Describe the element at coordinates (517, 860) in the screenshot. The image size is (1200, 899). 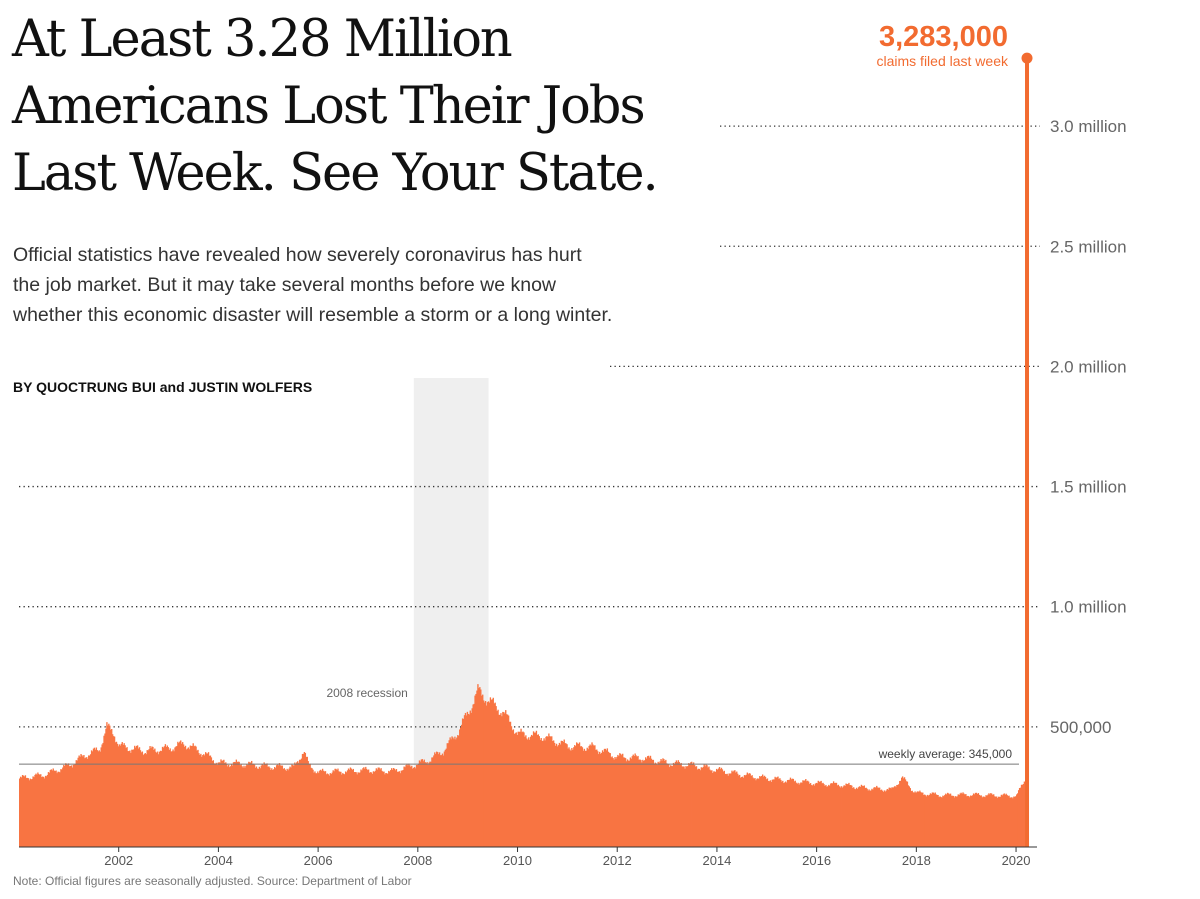
I see `x-tick-label: 2010` at that location.